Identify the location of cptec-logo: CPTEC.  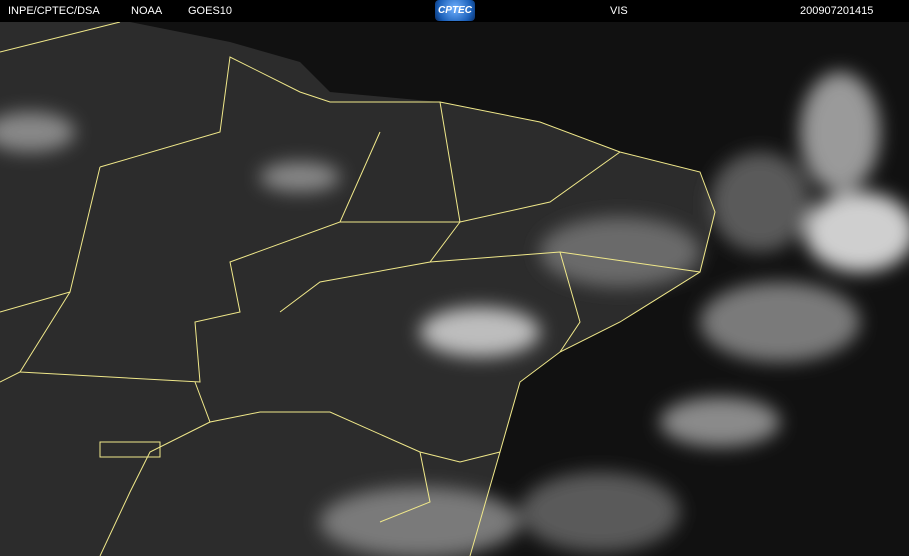
(455, 10).